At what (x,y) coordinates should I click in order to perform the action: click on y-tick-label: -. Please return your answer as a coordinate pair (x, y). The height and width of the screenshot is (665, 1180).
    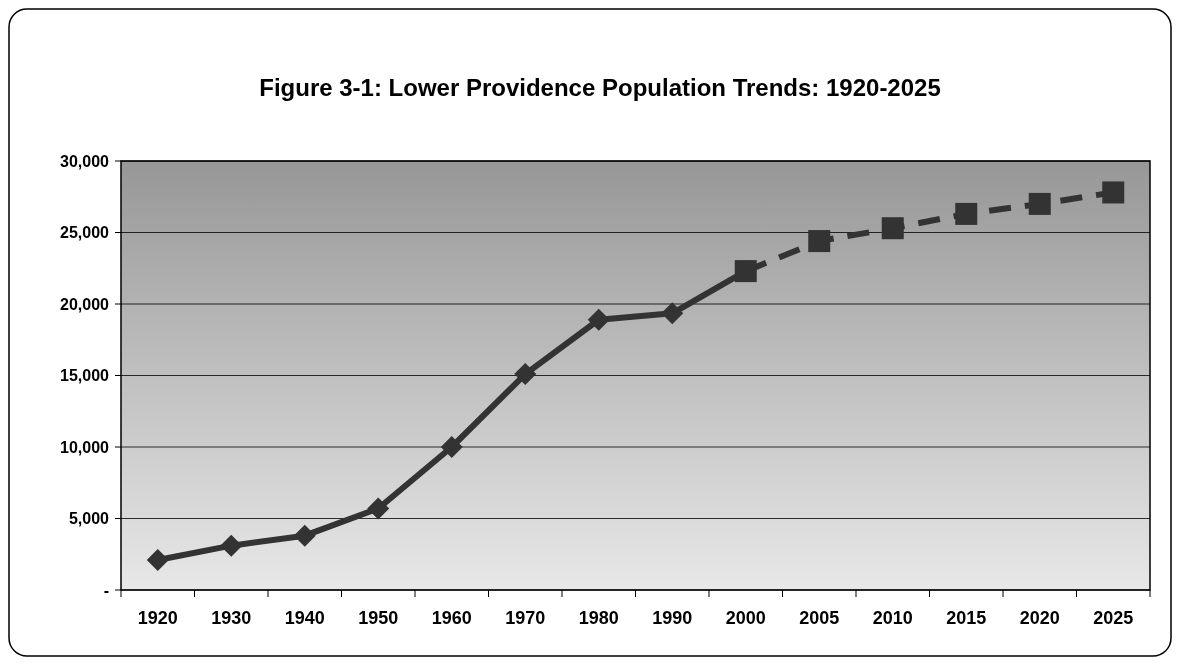
    Looking at the image, I should click on (106, 590).